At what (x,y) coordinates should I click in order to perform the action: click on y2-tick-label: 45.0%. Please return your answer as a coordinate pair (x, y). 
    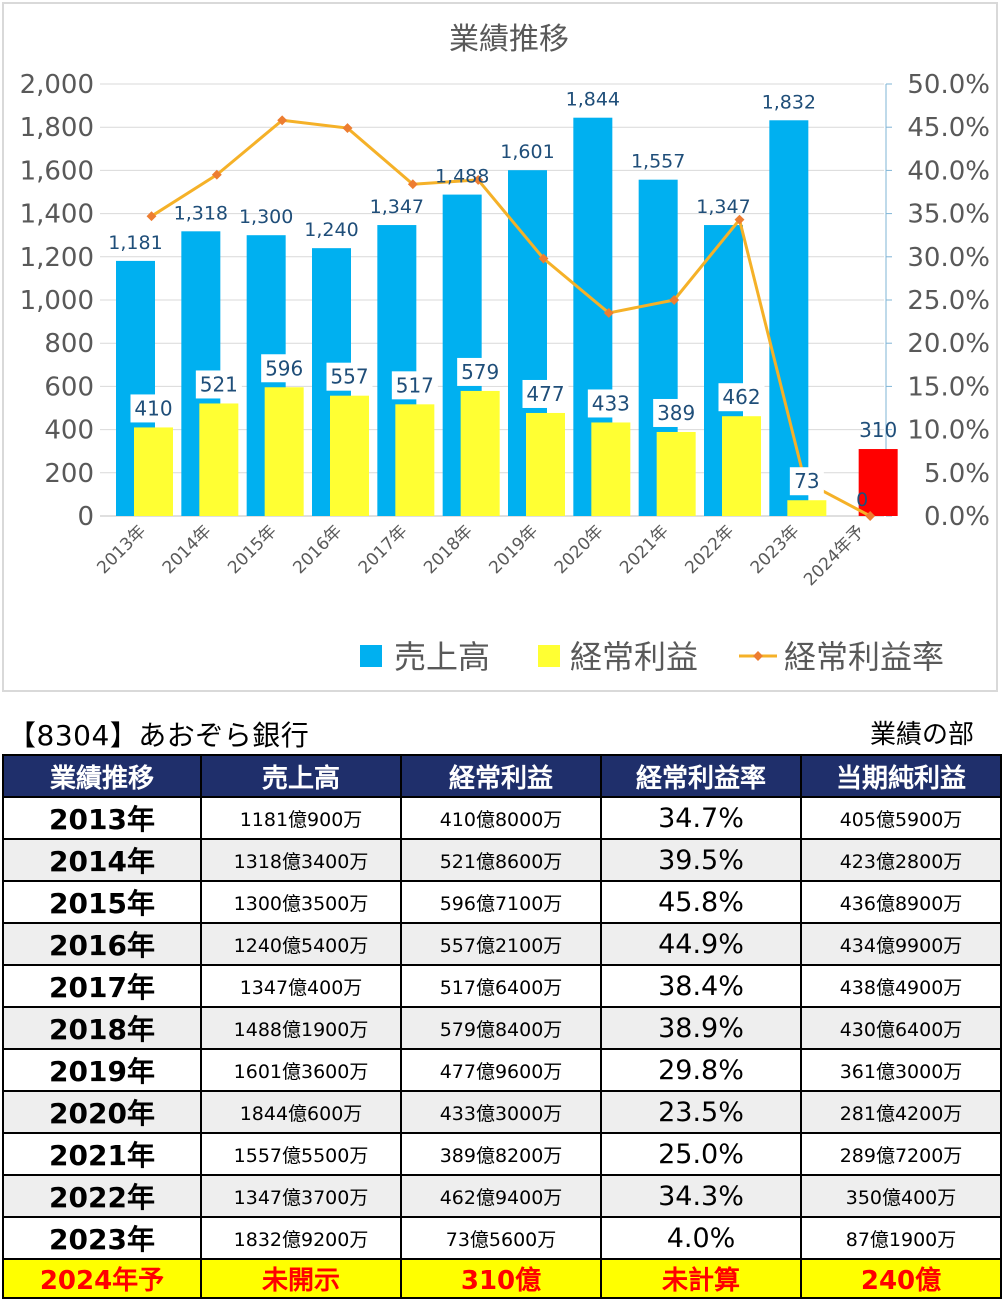
    Looking at the image, I should click on (948, 128).